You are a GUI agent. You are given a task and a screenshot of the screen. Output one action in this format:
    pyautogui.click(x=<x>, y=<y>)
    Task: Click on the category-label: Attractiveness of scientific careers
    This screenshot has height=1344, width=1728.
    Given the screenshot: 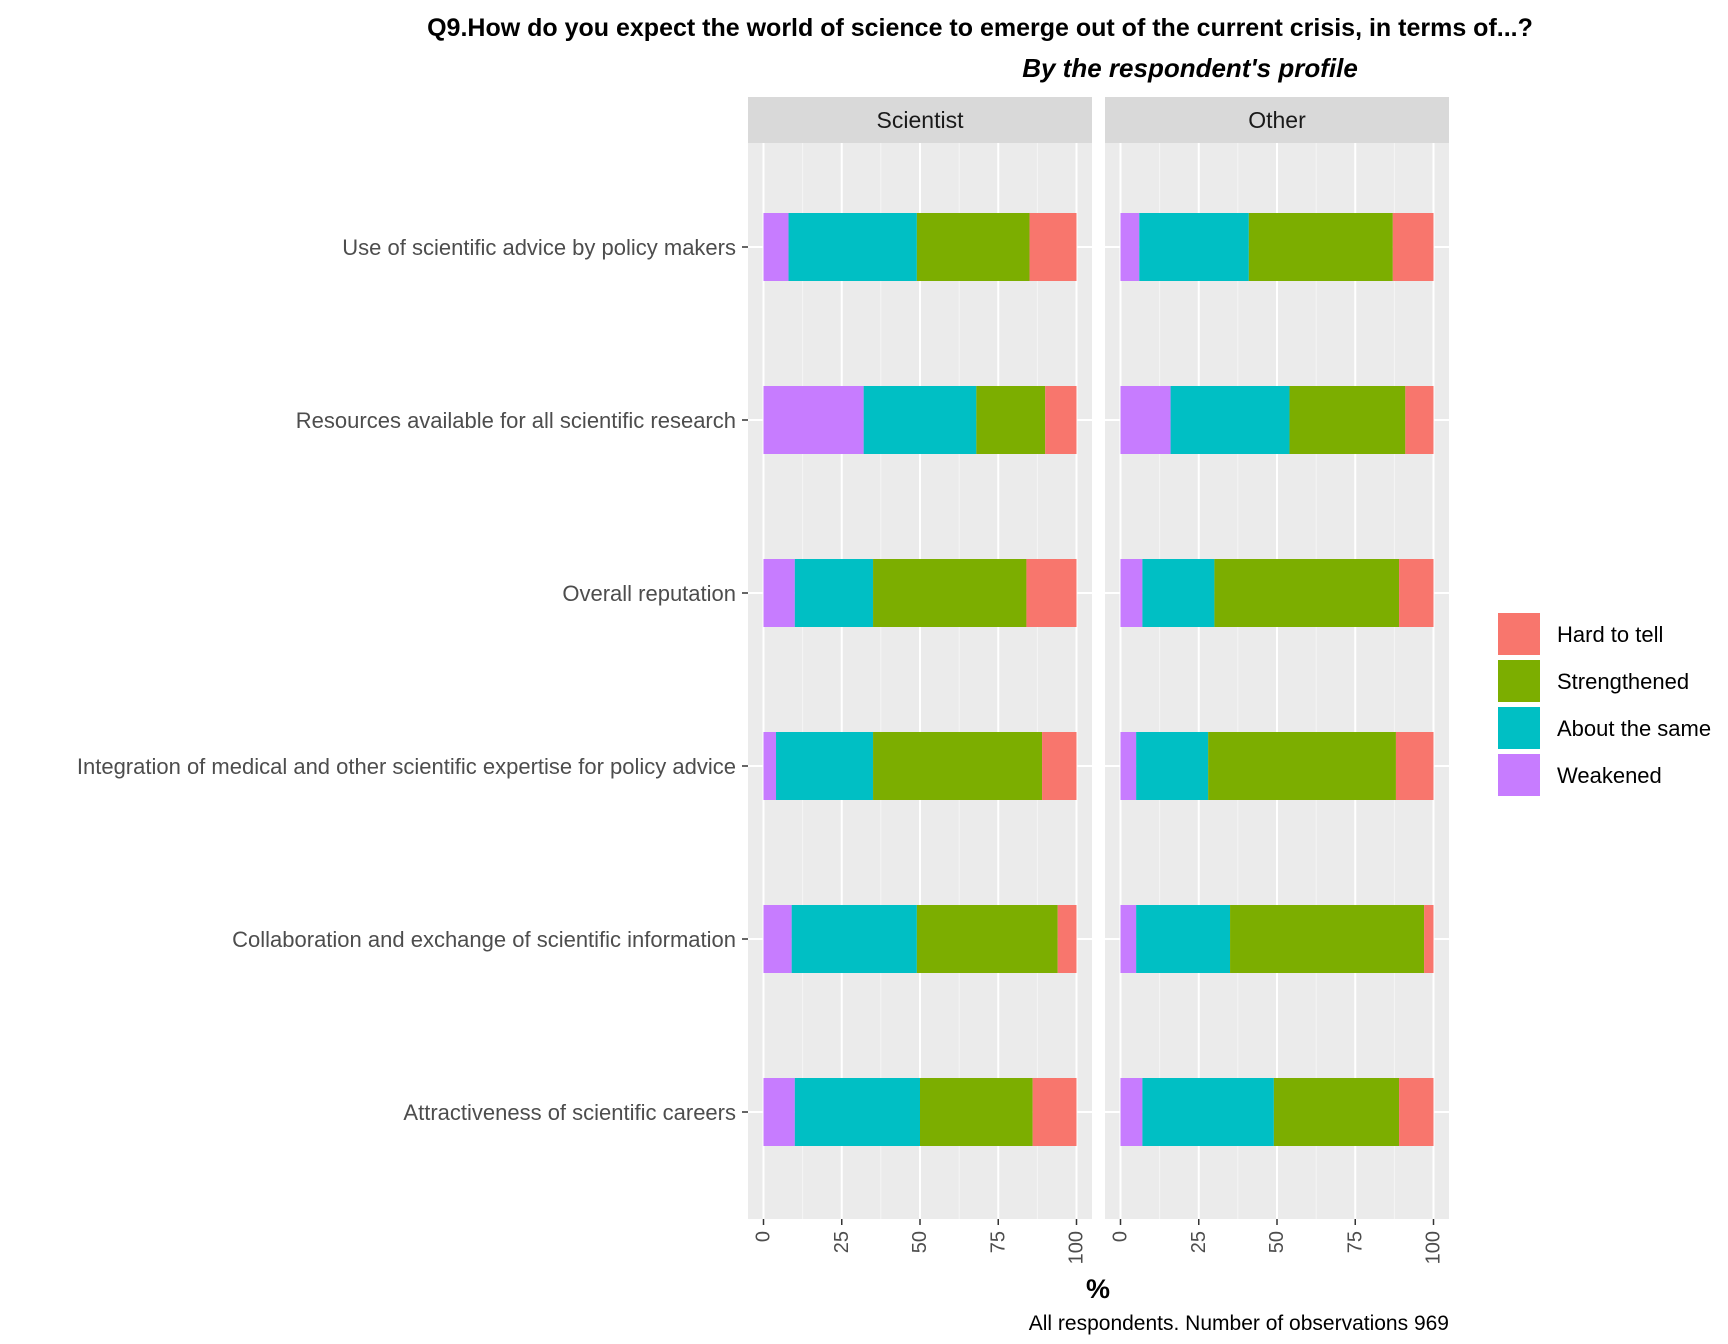 What is the action you would take?
    pyautogui.click(x=569, y=1112)
    